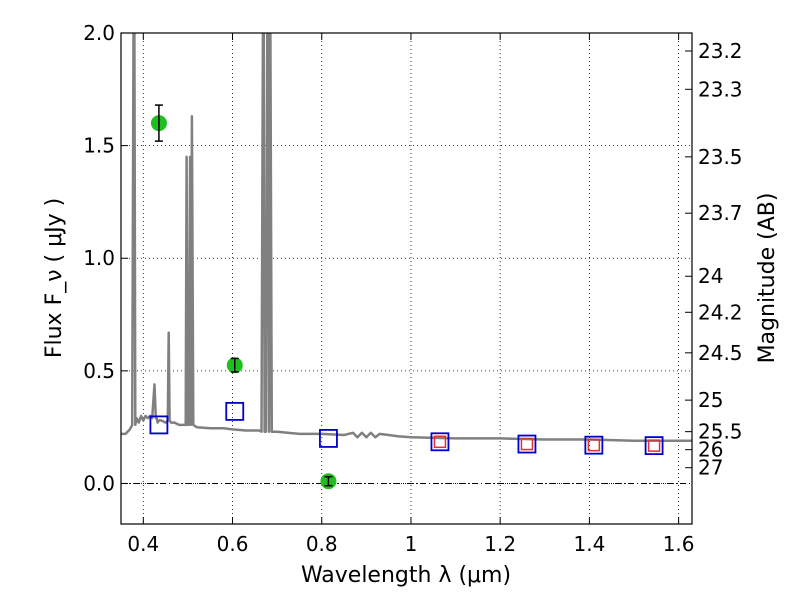  What do you see at coordinates (411, 544) in the screenshot?
I see `x-tick-label: 1` at bounding box center [411, 544].